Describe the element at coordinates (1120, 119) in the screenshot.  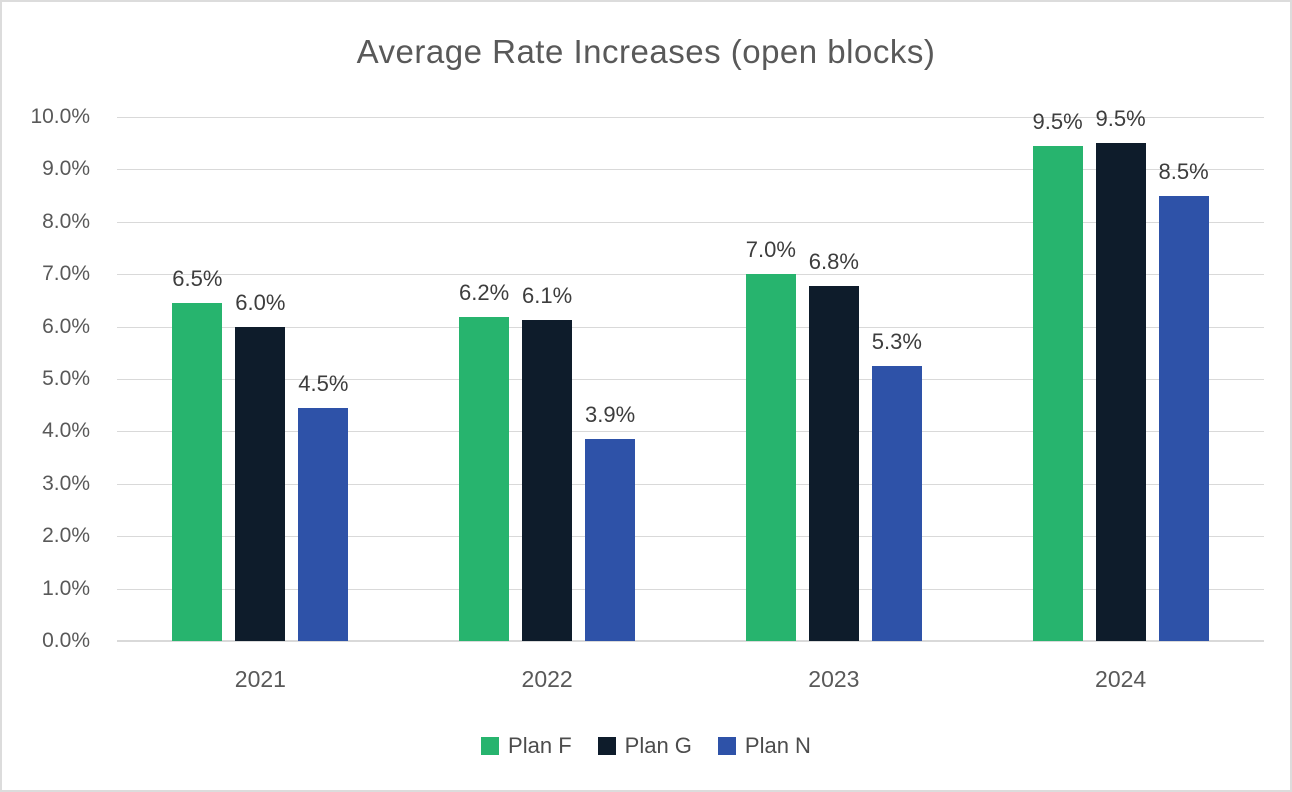
I see `bar-value-label-plan-g-2024: 9.5%` at that location.